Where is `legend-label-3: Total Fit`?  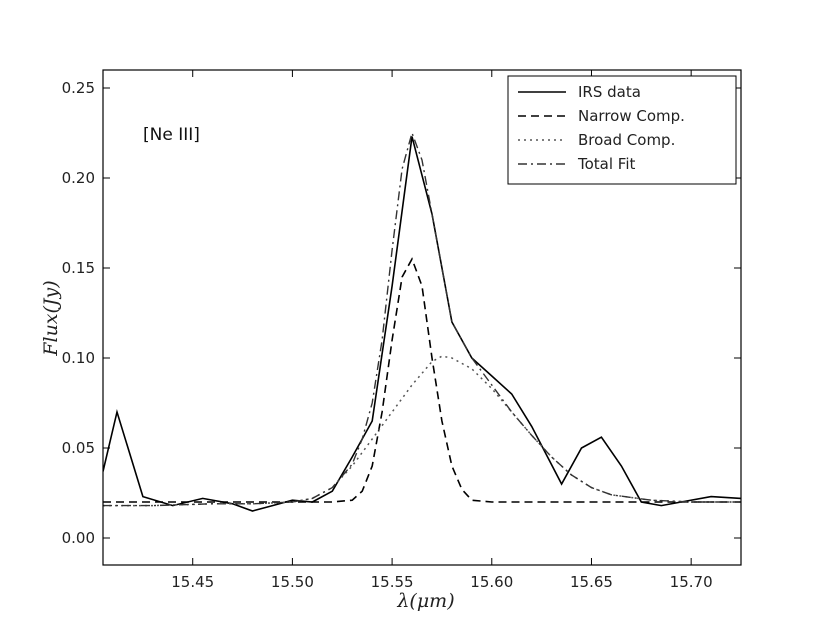 legend-label-3: Total Fit is located at coordinates (606, 164).